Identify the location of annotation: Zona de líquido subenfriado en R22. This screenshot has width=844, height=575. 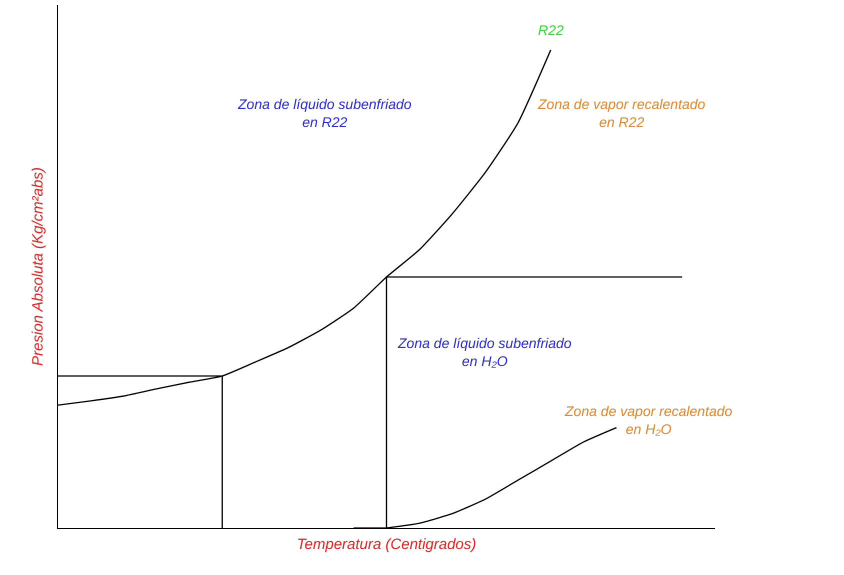
(324, 113).